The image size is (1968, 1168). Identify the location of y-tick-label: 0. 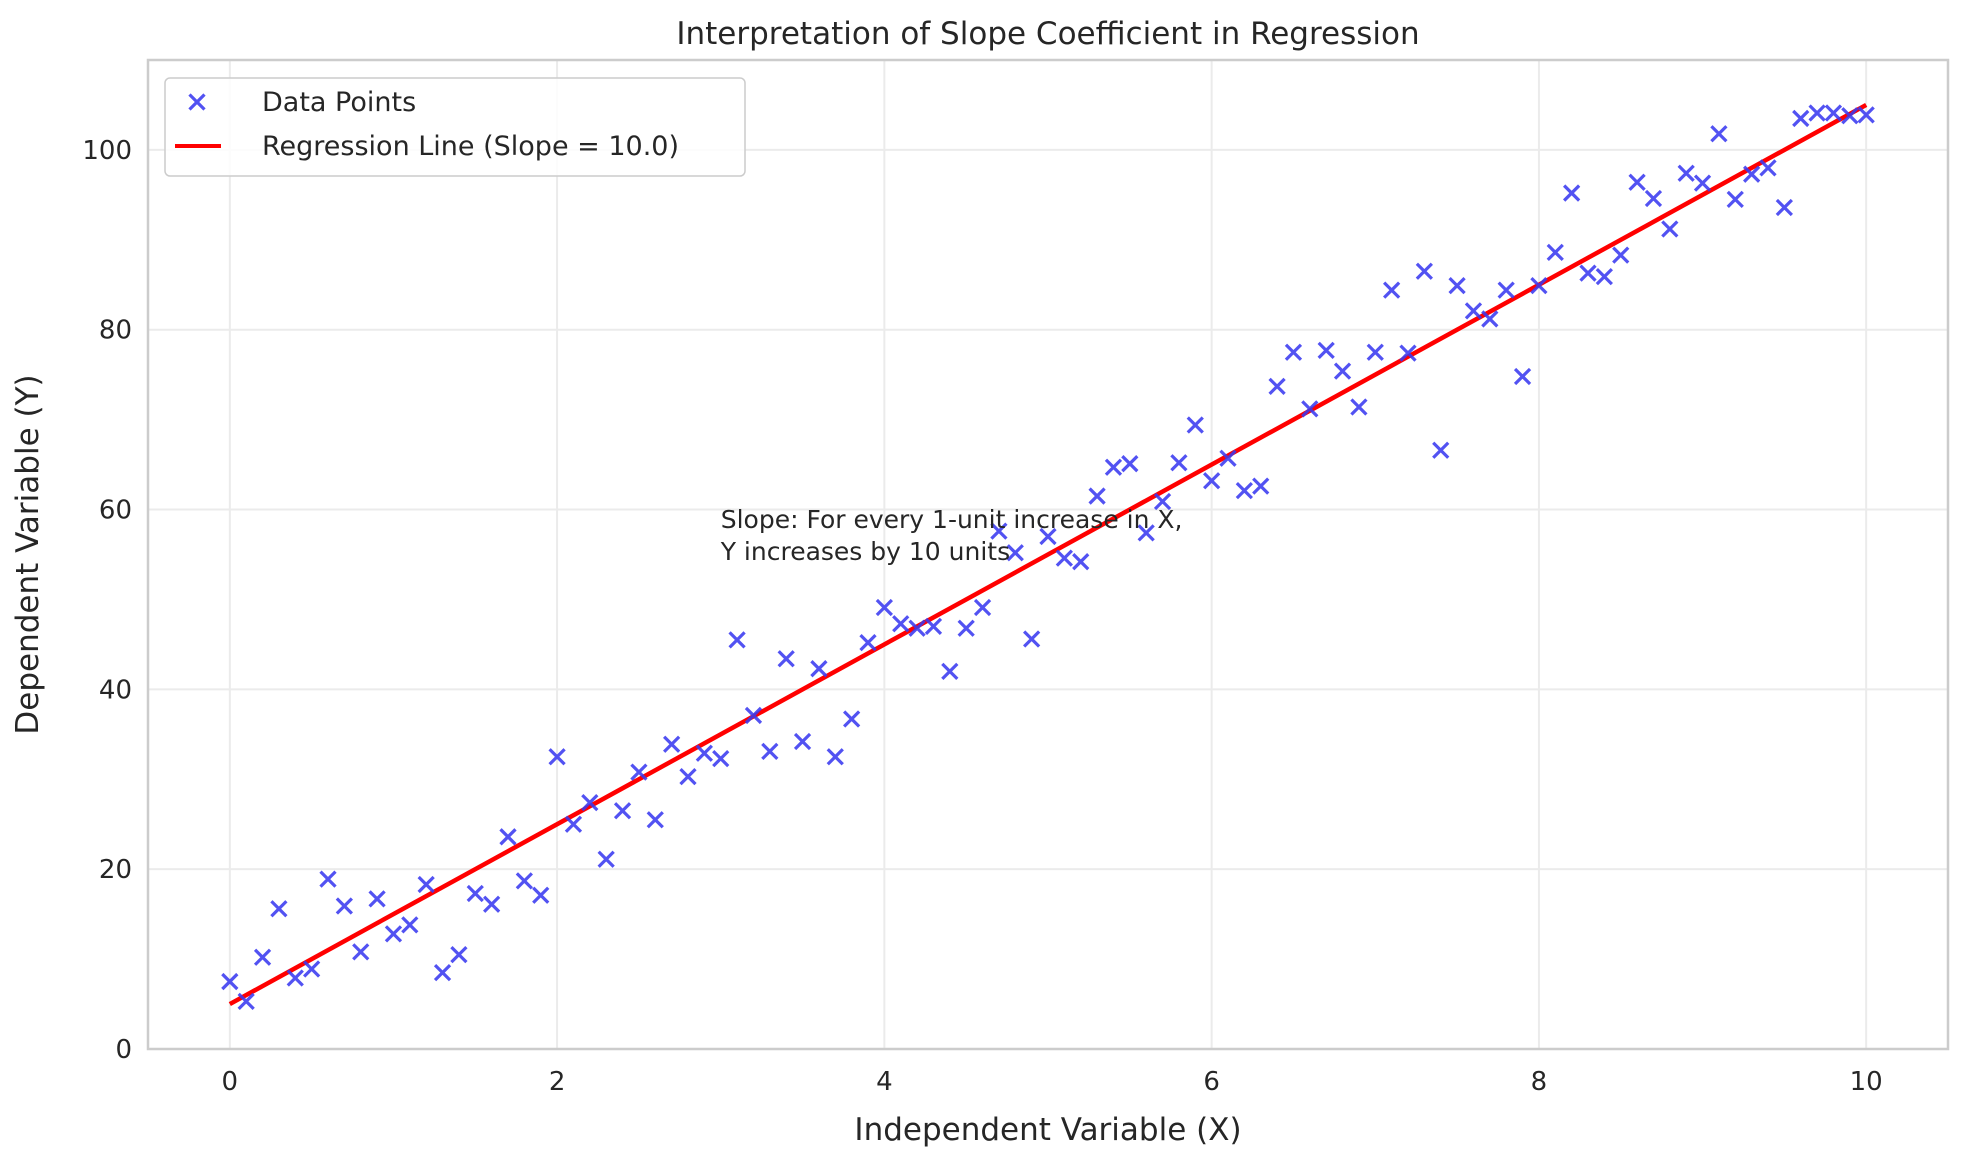
(123, 1050).